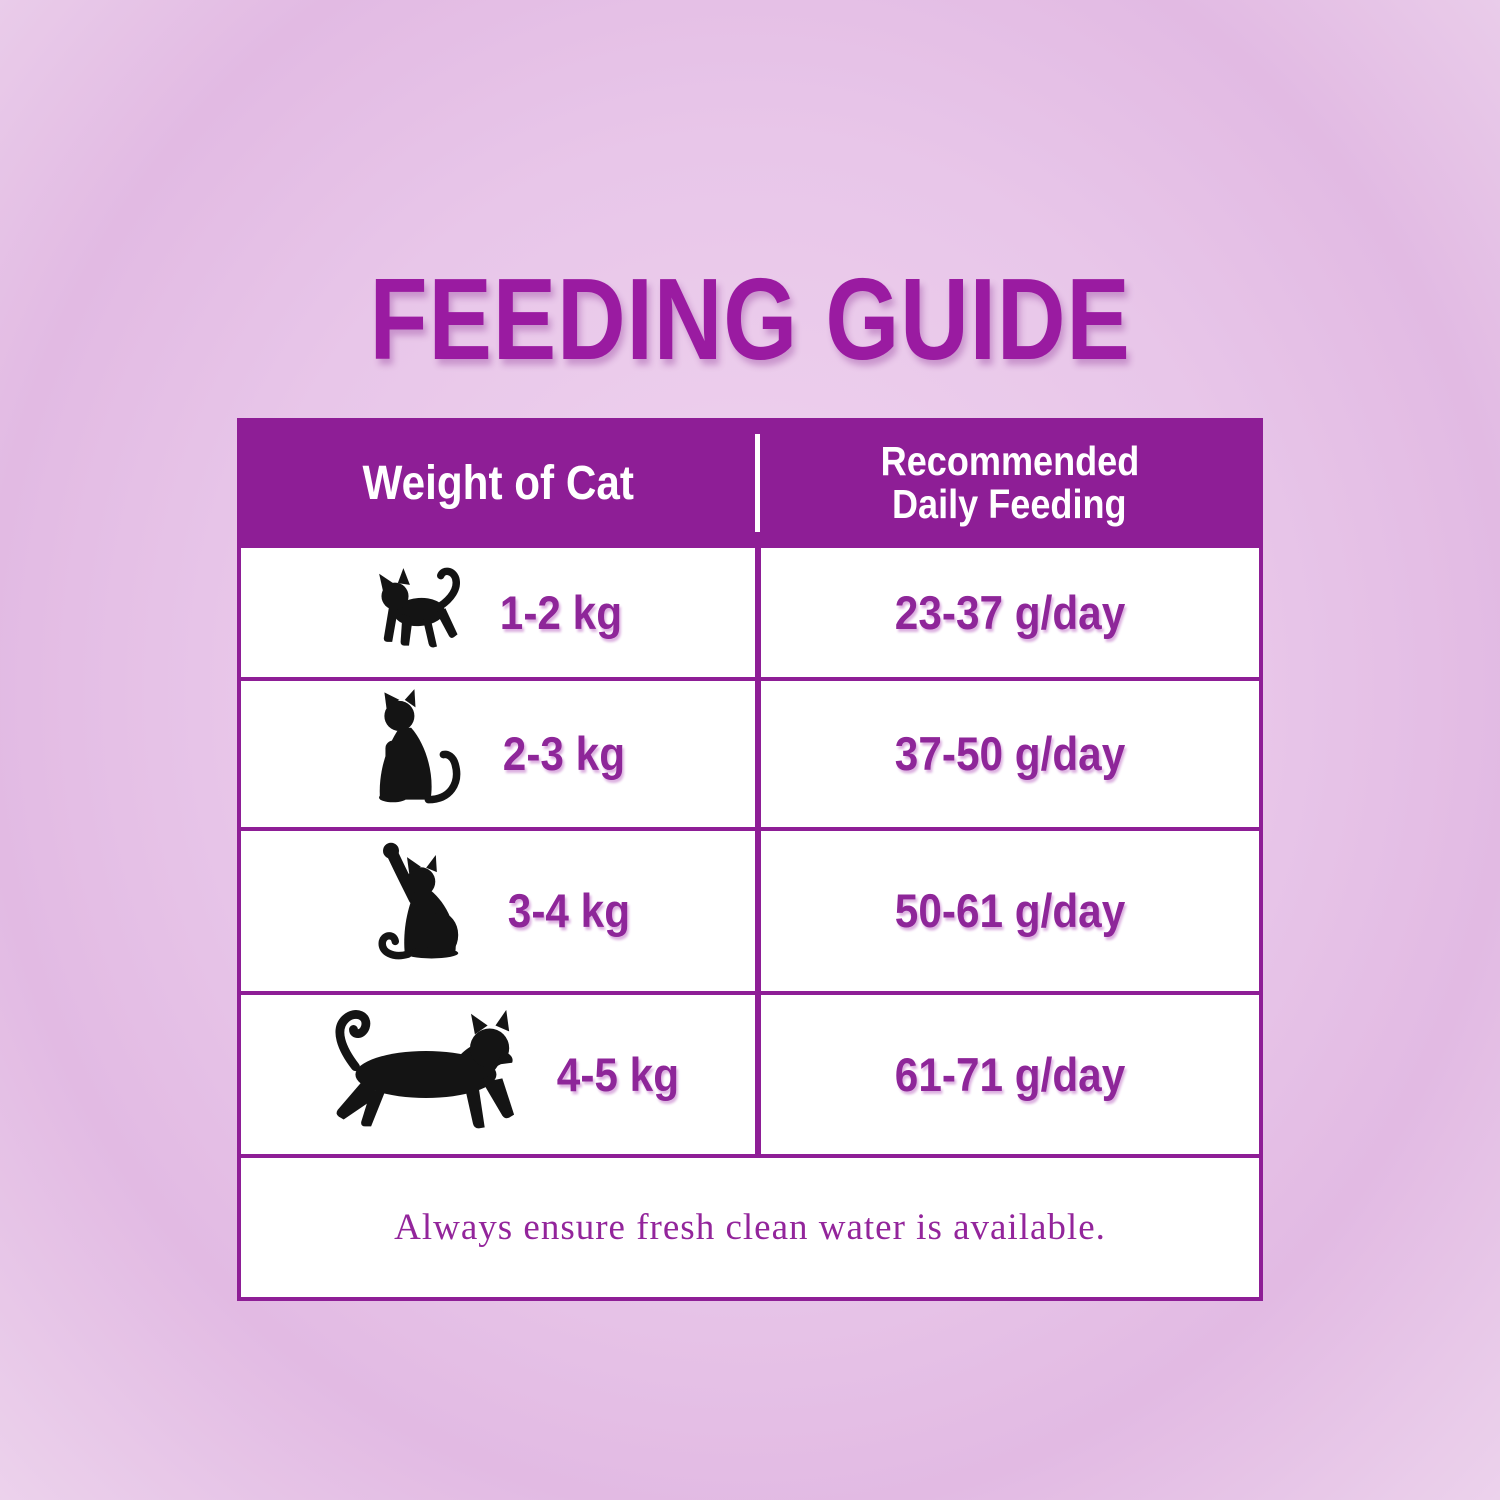  I want to click on weight-value: 2-3 kg, so click(564, 754).